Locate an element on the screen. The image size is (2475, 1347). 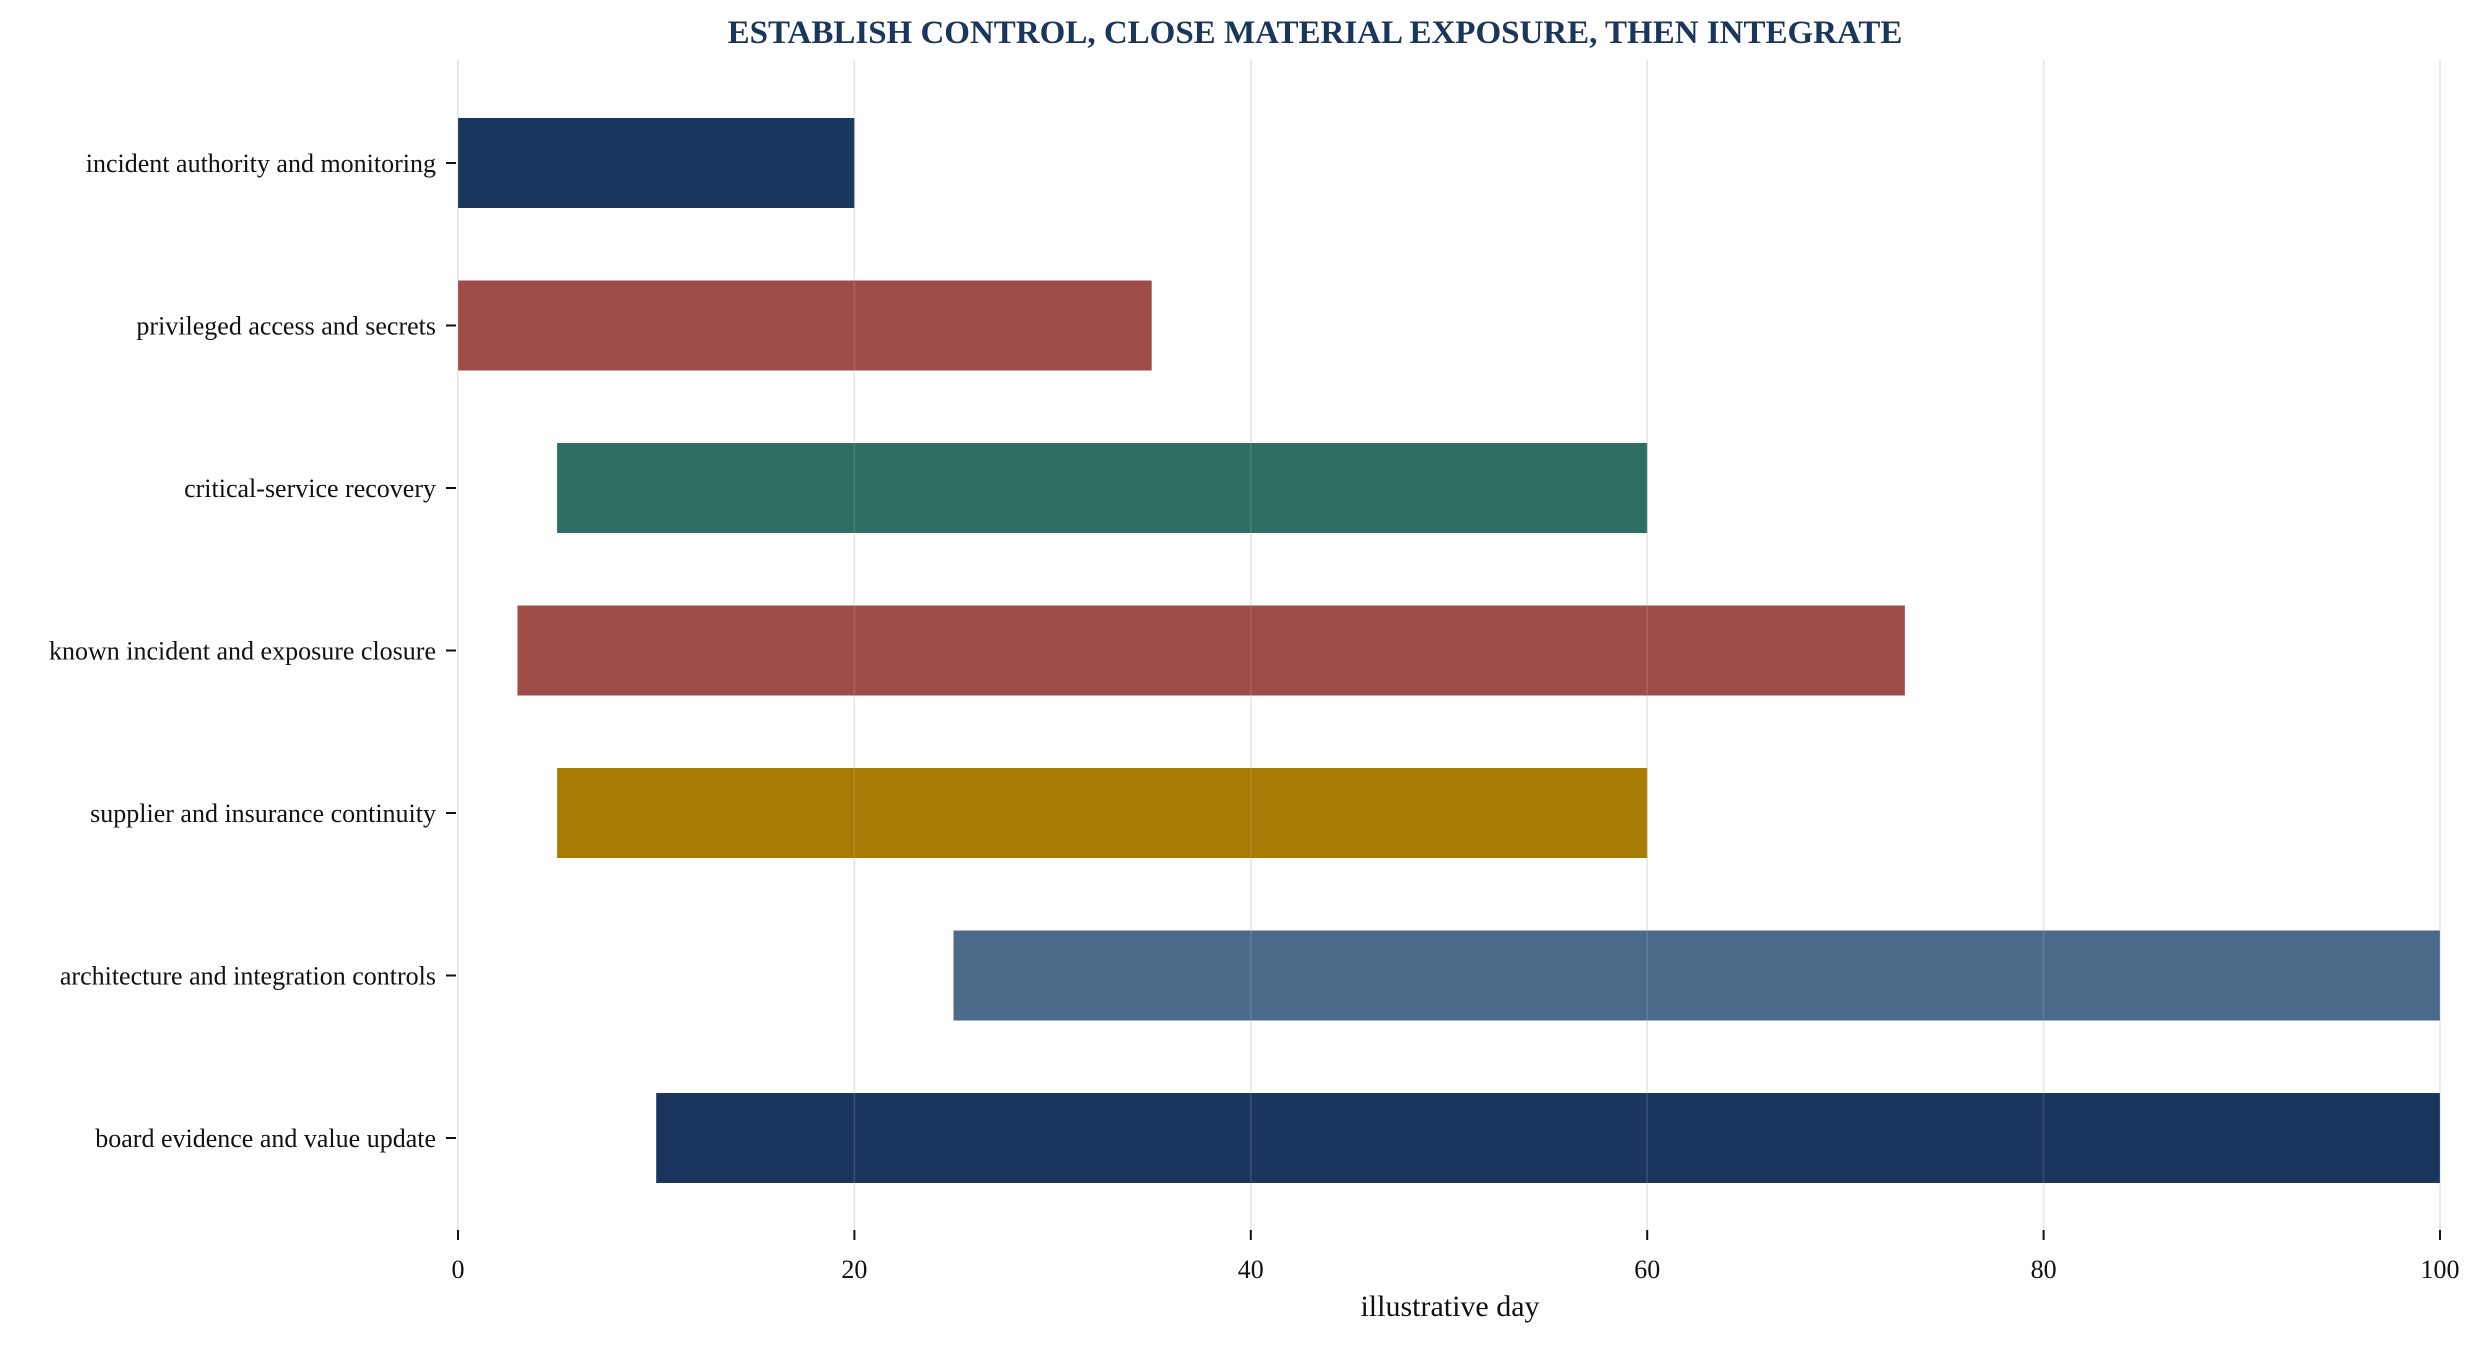
x-tick-label: 100 is located at coordinates (2440, 1269).